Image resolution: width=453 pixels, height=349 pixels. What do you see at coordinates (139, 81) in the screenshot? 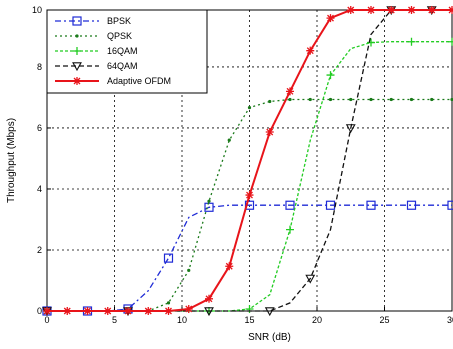
I see `legend-label: Adaptive OFDM` at bounding box center [139, 81].